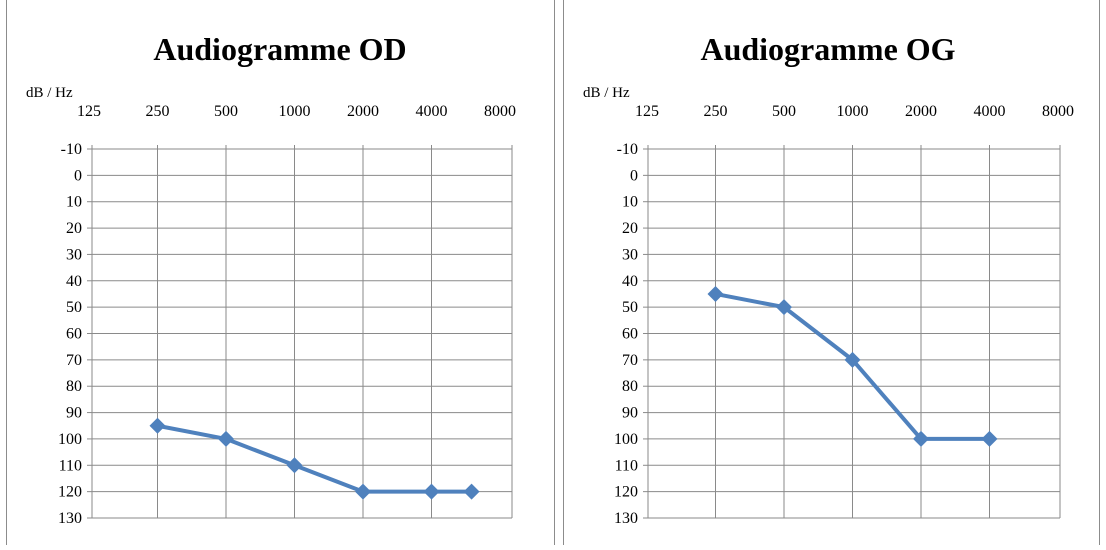  What do you see at coordinates (559, 272) in the screenshot?
I see `panel-divider` at bounding box center [559, 272].